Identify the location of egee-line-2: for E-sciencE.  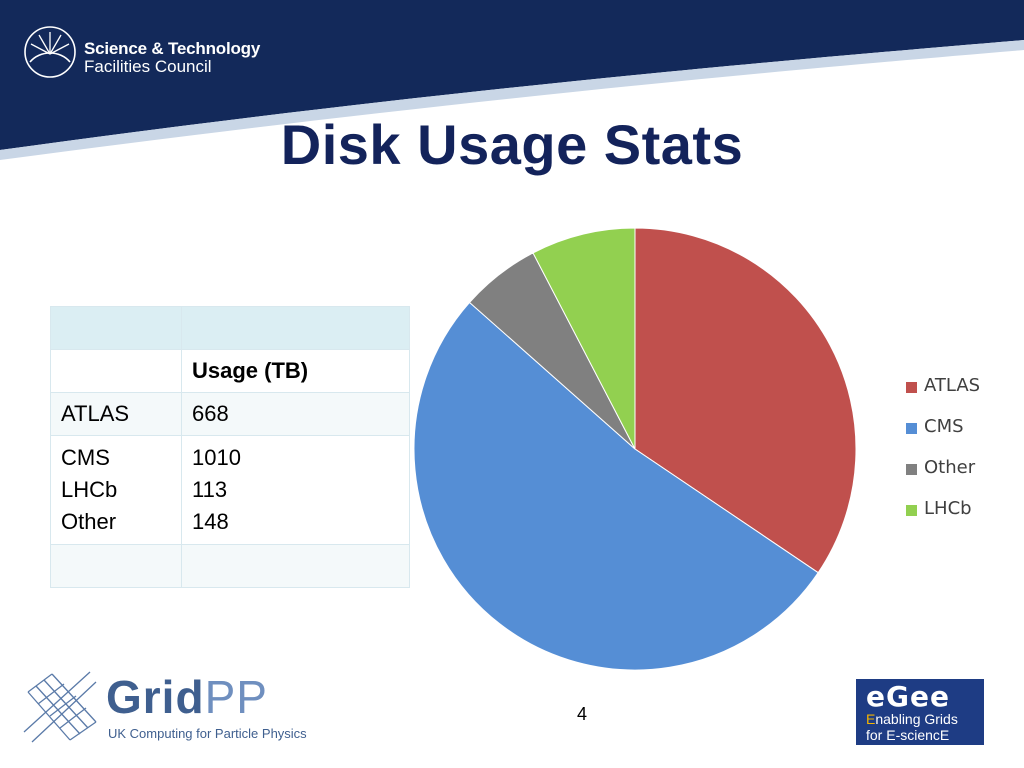
(908, 735).